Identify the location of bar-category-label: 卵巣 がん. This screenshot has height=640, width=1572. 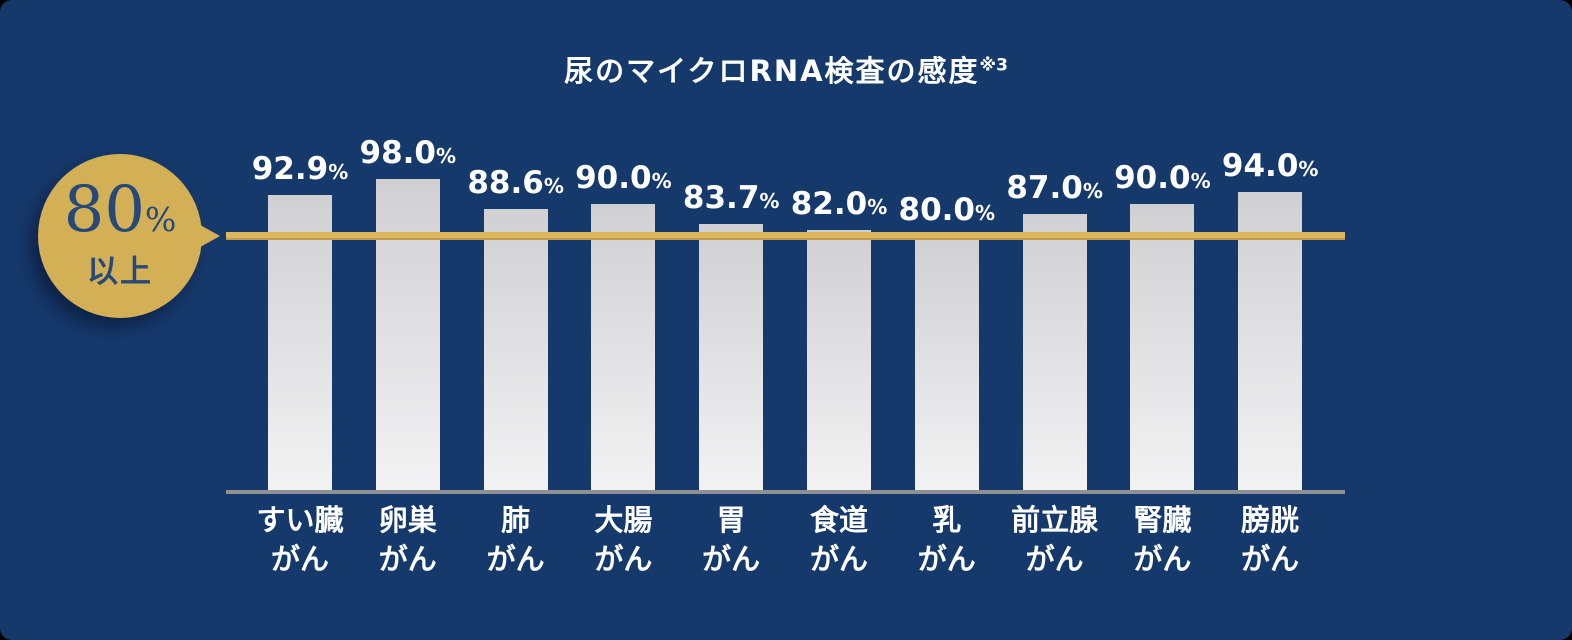
(407, 539).